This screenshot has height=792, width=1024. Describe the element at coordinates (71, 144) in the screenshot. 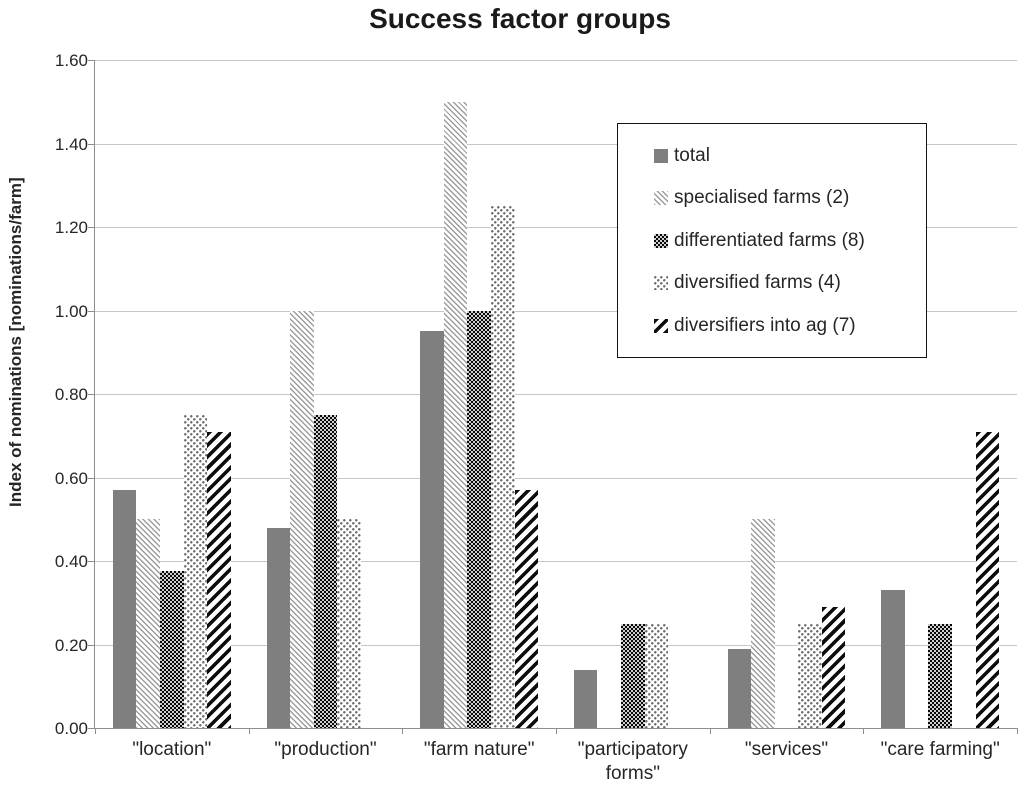

I see `y-tick-label: 1.40` at that location.